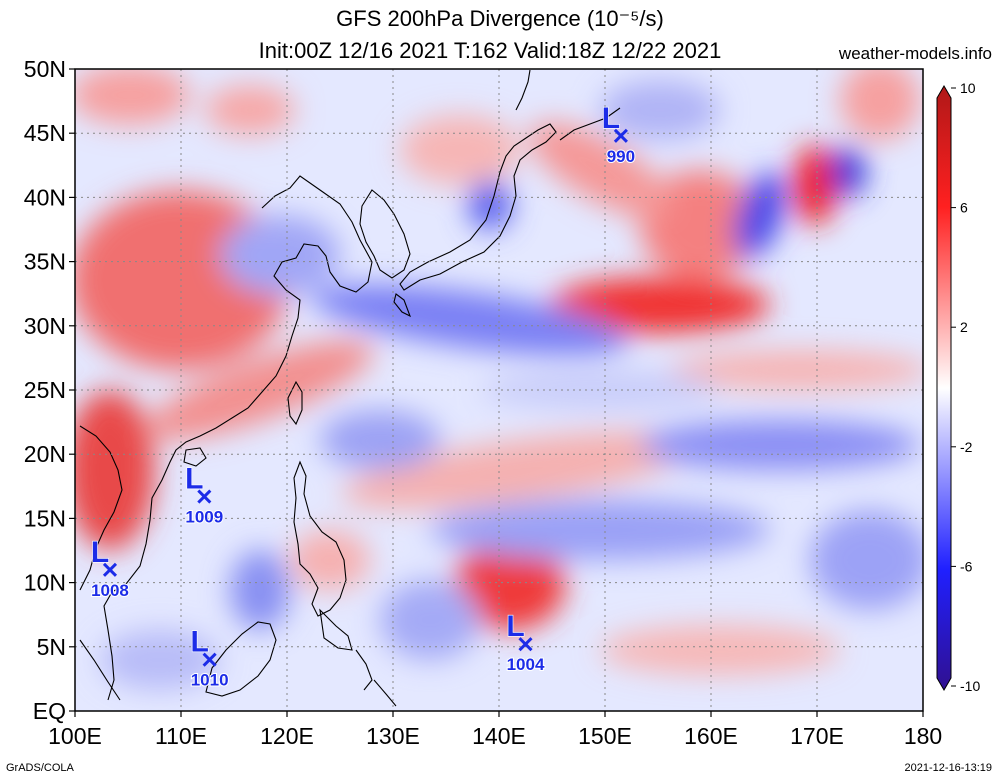 This screenshot has width=1000, height=779. I want to click on lon-label: 120E, so click(287, 736).